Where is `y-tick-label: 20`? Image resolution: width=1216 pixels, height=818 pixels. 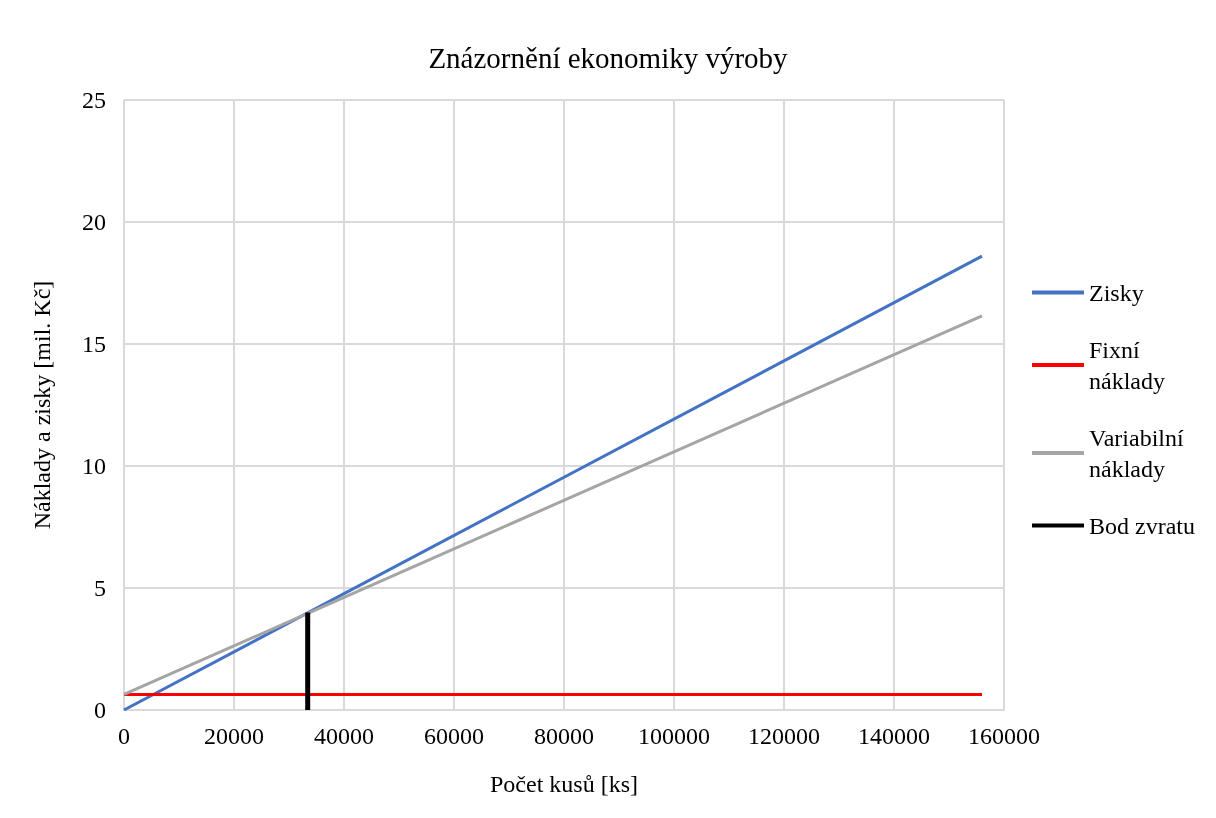 y-tick-label: 20 is located at coordinates (94, 222).